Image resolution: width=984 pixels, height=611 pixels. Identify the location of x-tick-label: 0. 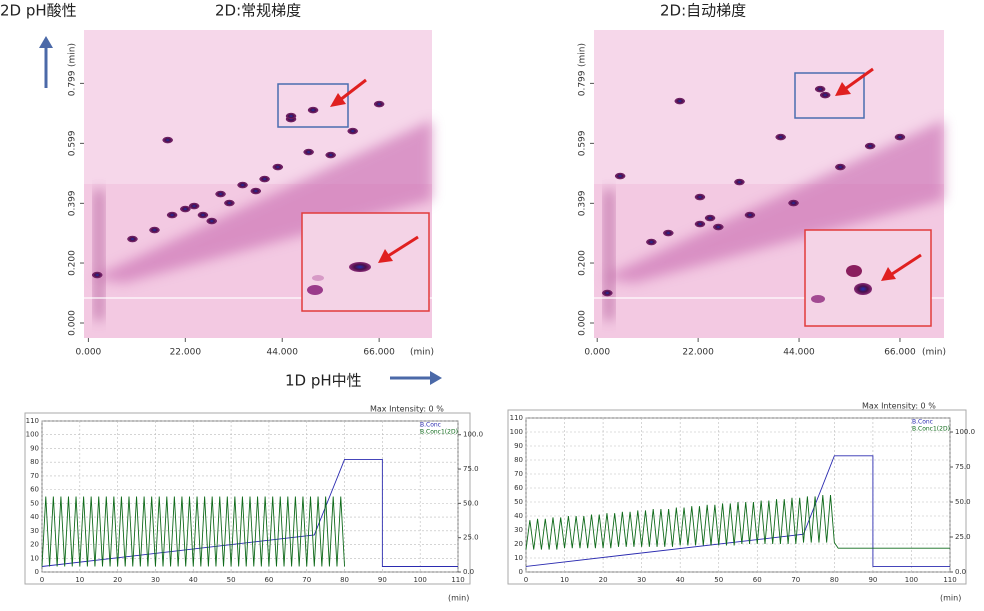
(42, 580).